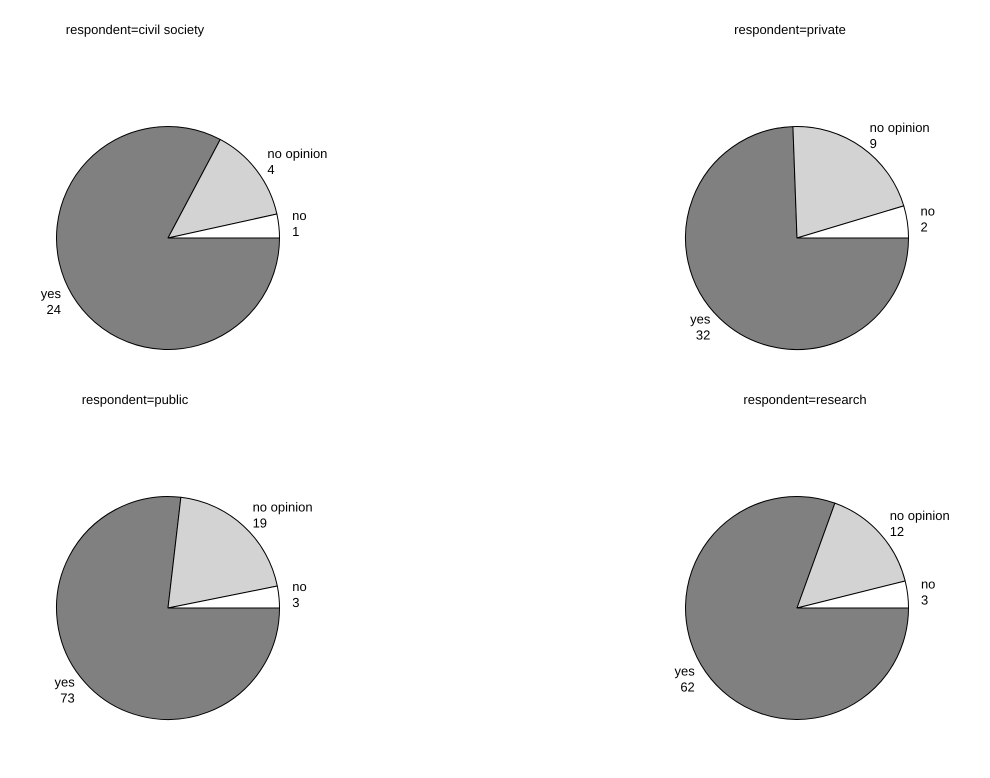  What do you see at coordinates (687, 686) in the screenshot?
I see `data-label: 62` at bounding box center [687, 686].